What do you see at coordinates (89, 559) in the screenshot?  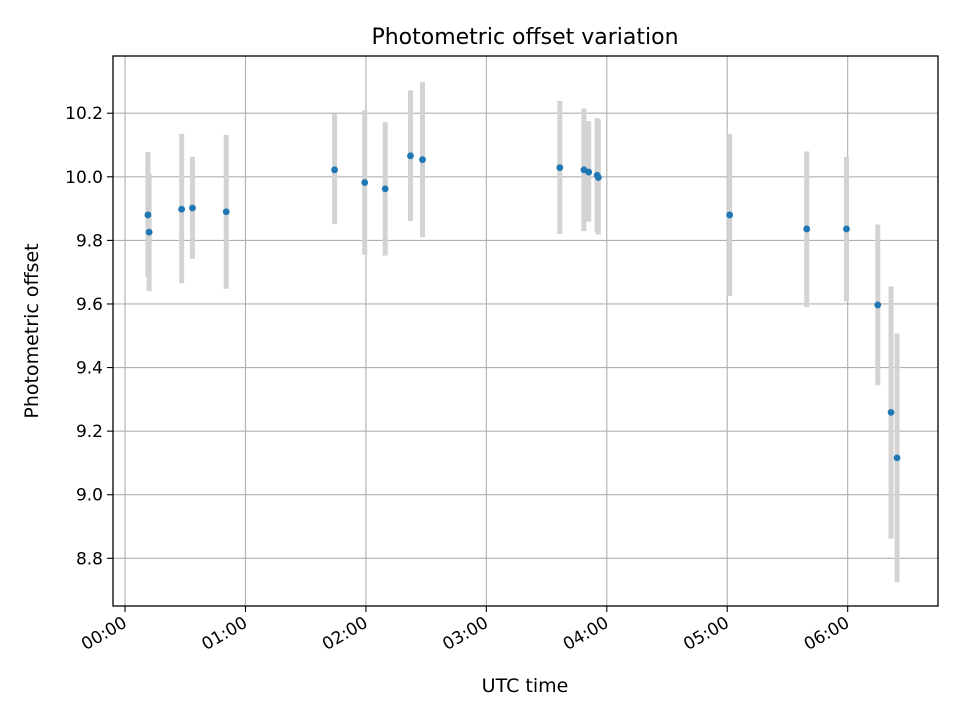 I see `y-tick-label: 8.8` at bounding box center [89, 559].